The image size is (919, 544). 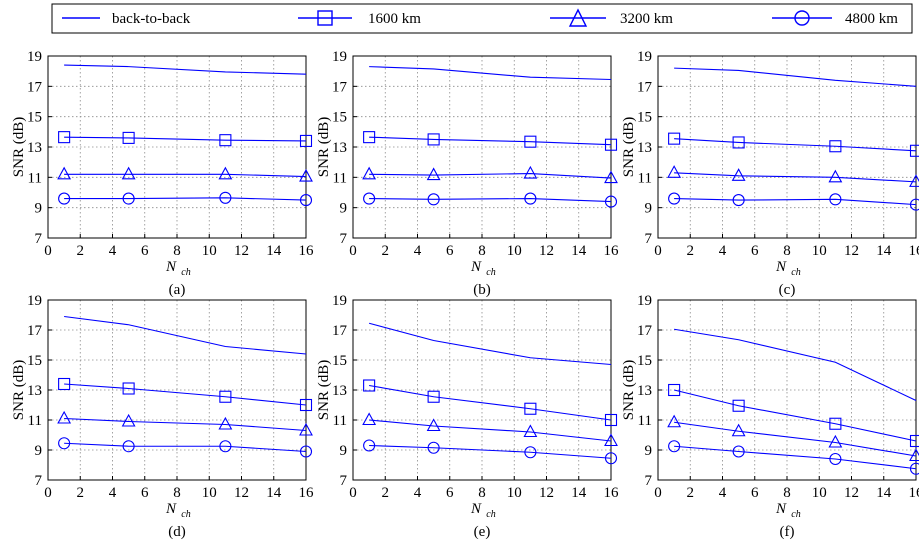 I want to click on series-back-to-back, so click(x=795, y=364).